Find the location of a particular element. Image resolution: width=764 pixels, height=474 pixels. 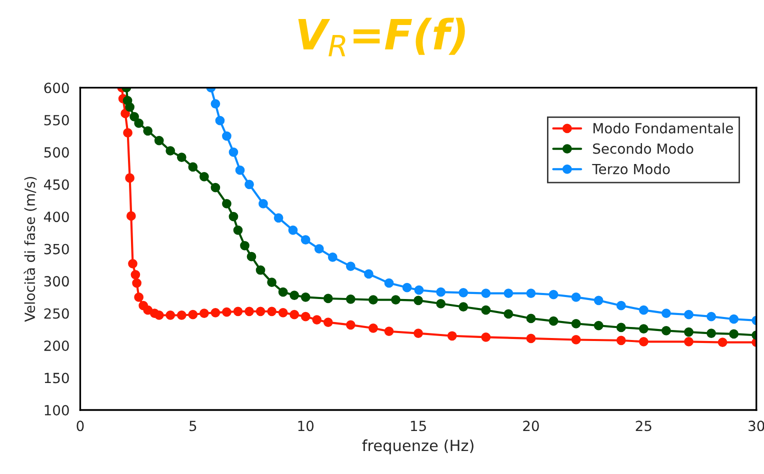

chart-title: V$_{R}$=F(f) is located at coordinates (381, 37).